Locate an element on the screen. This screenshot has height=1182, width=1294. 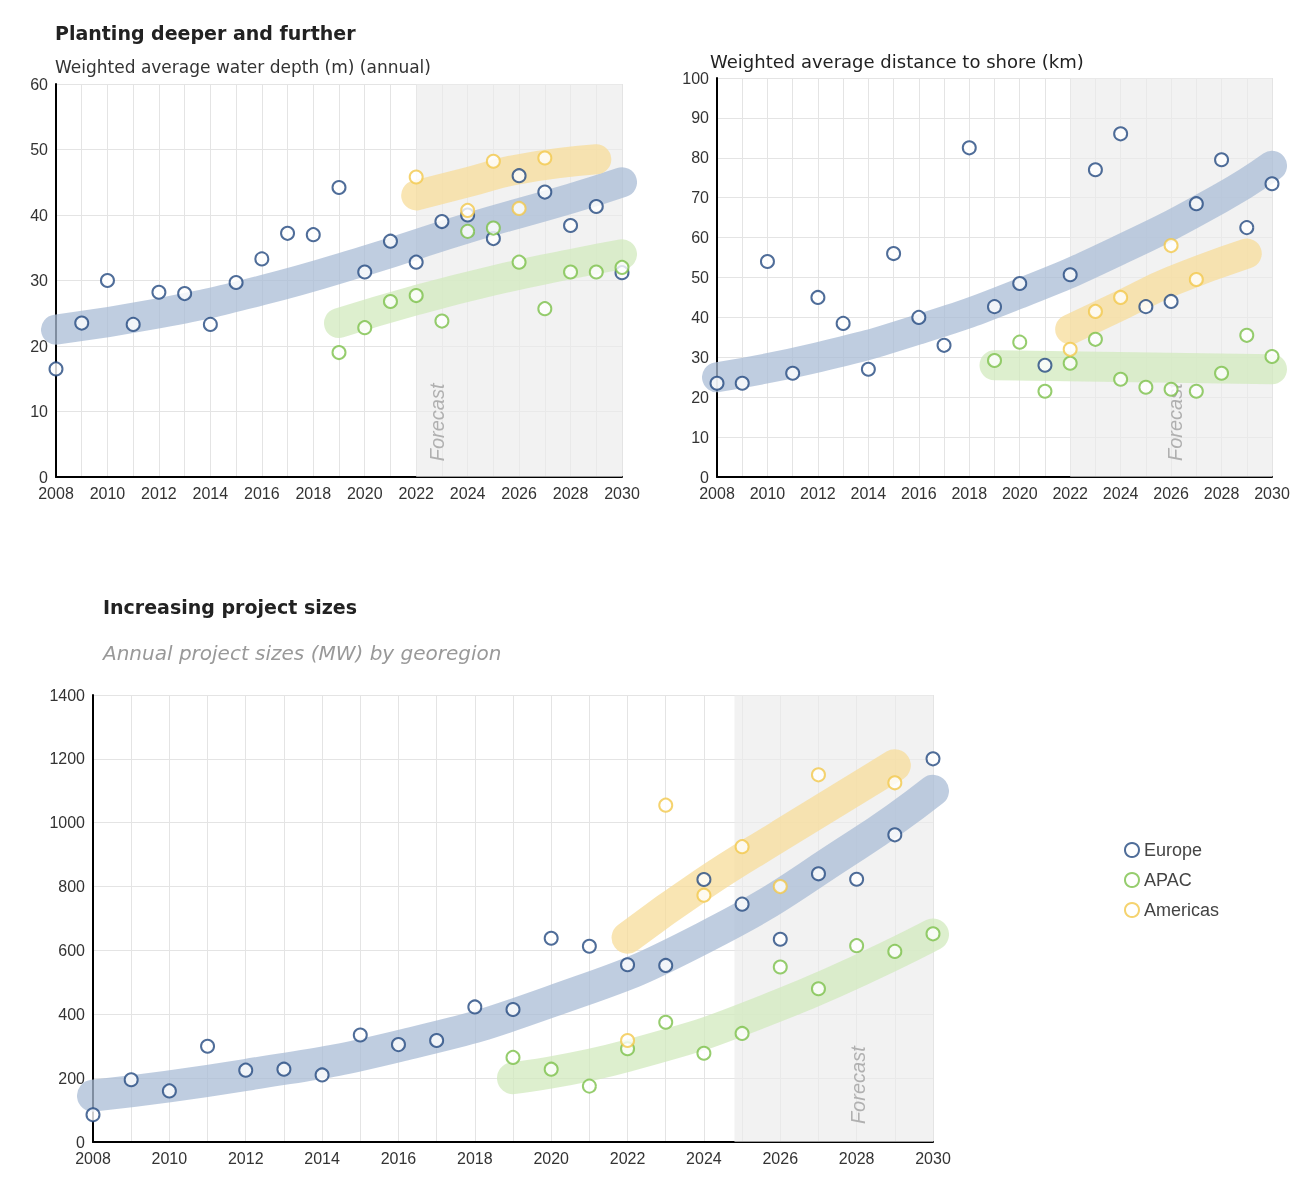
y-tick-label: 90 is located at coordinates (700, 118).